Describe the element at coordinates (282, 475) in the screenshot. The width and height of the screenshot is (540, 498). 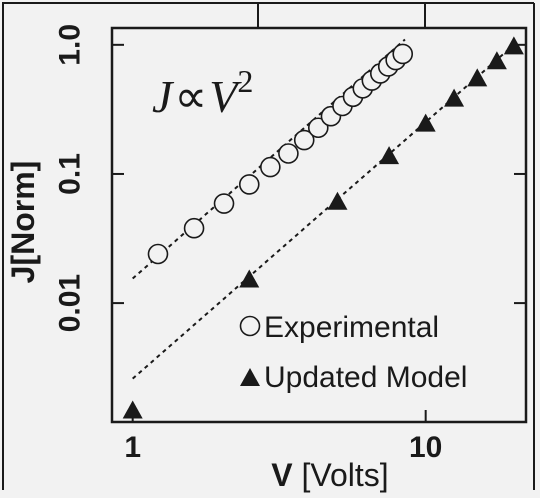
I see `x-axis-title-bold: V` at that location.